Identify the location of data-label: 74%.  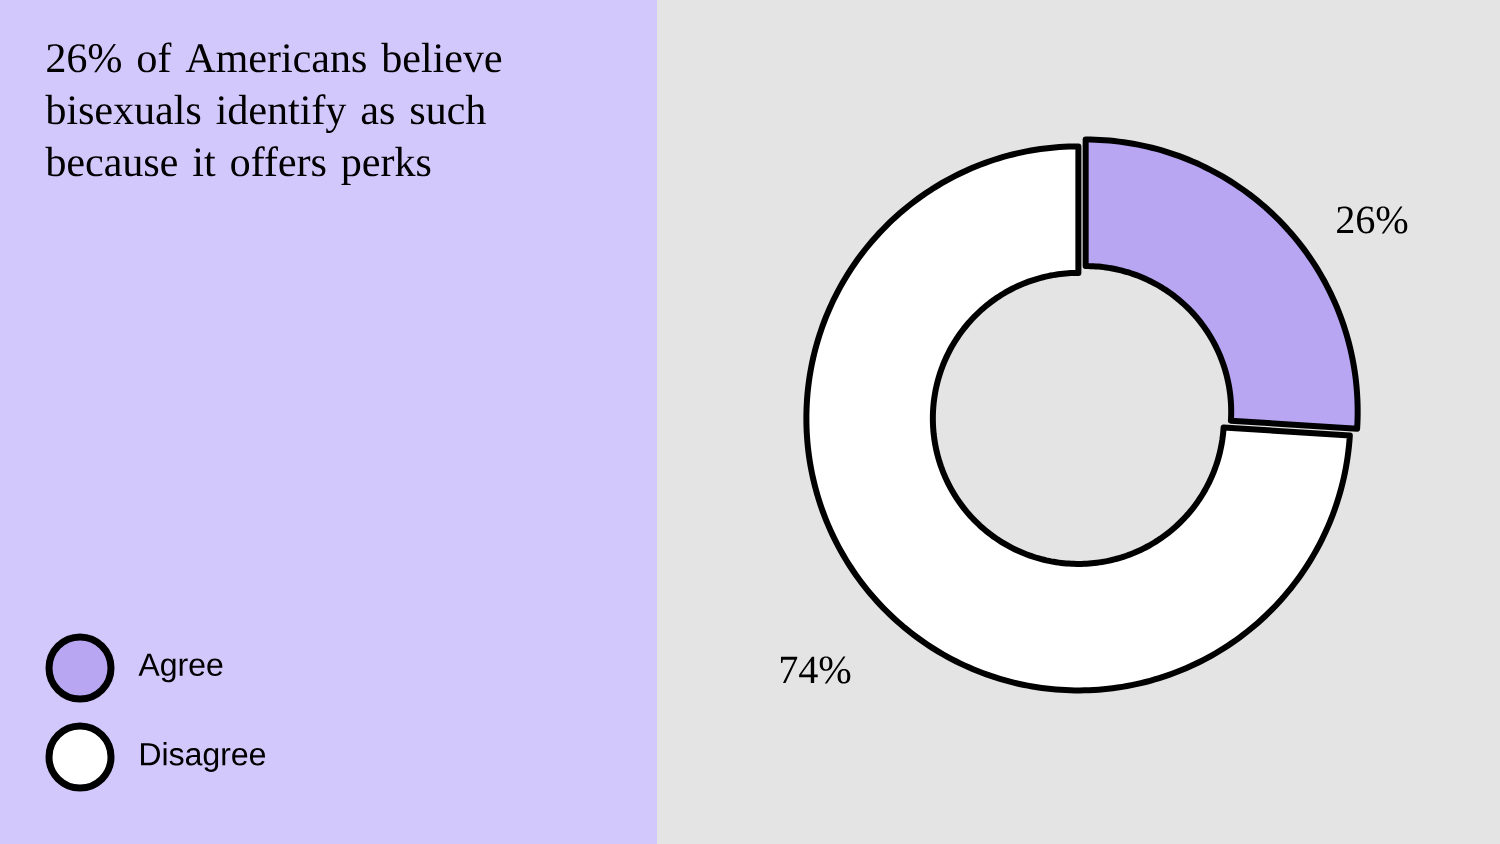
(815, 670).